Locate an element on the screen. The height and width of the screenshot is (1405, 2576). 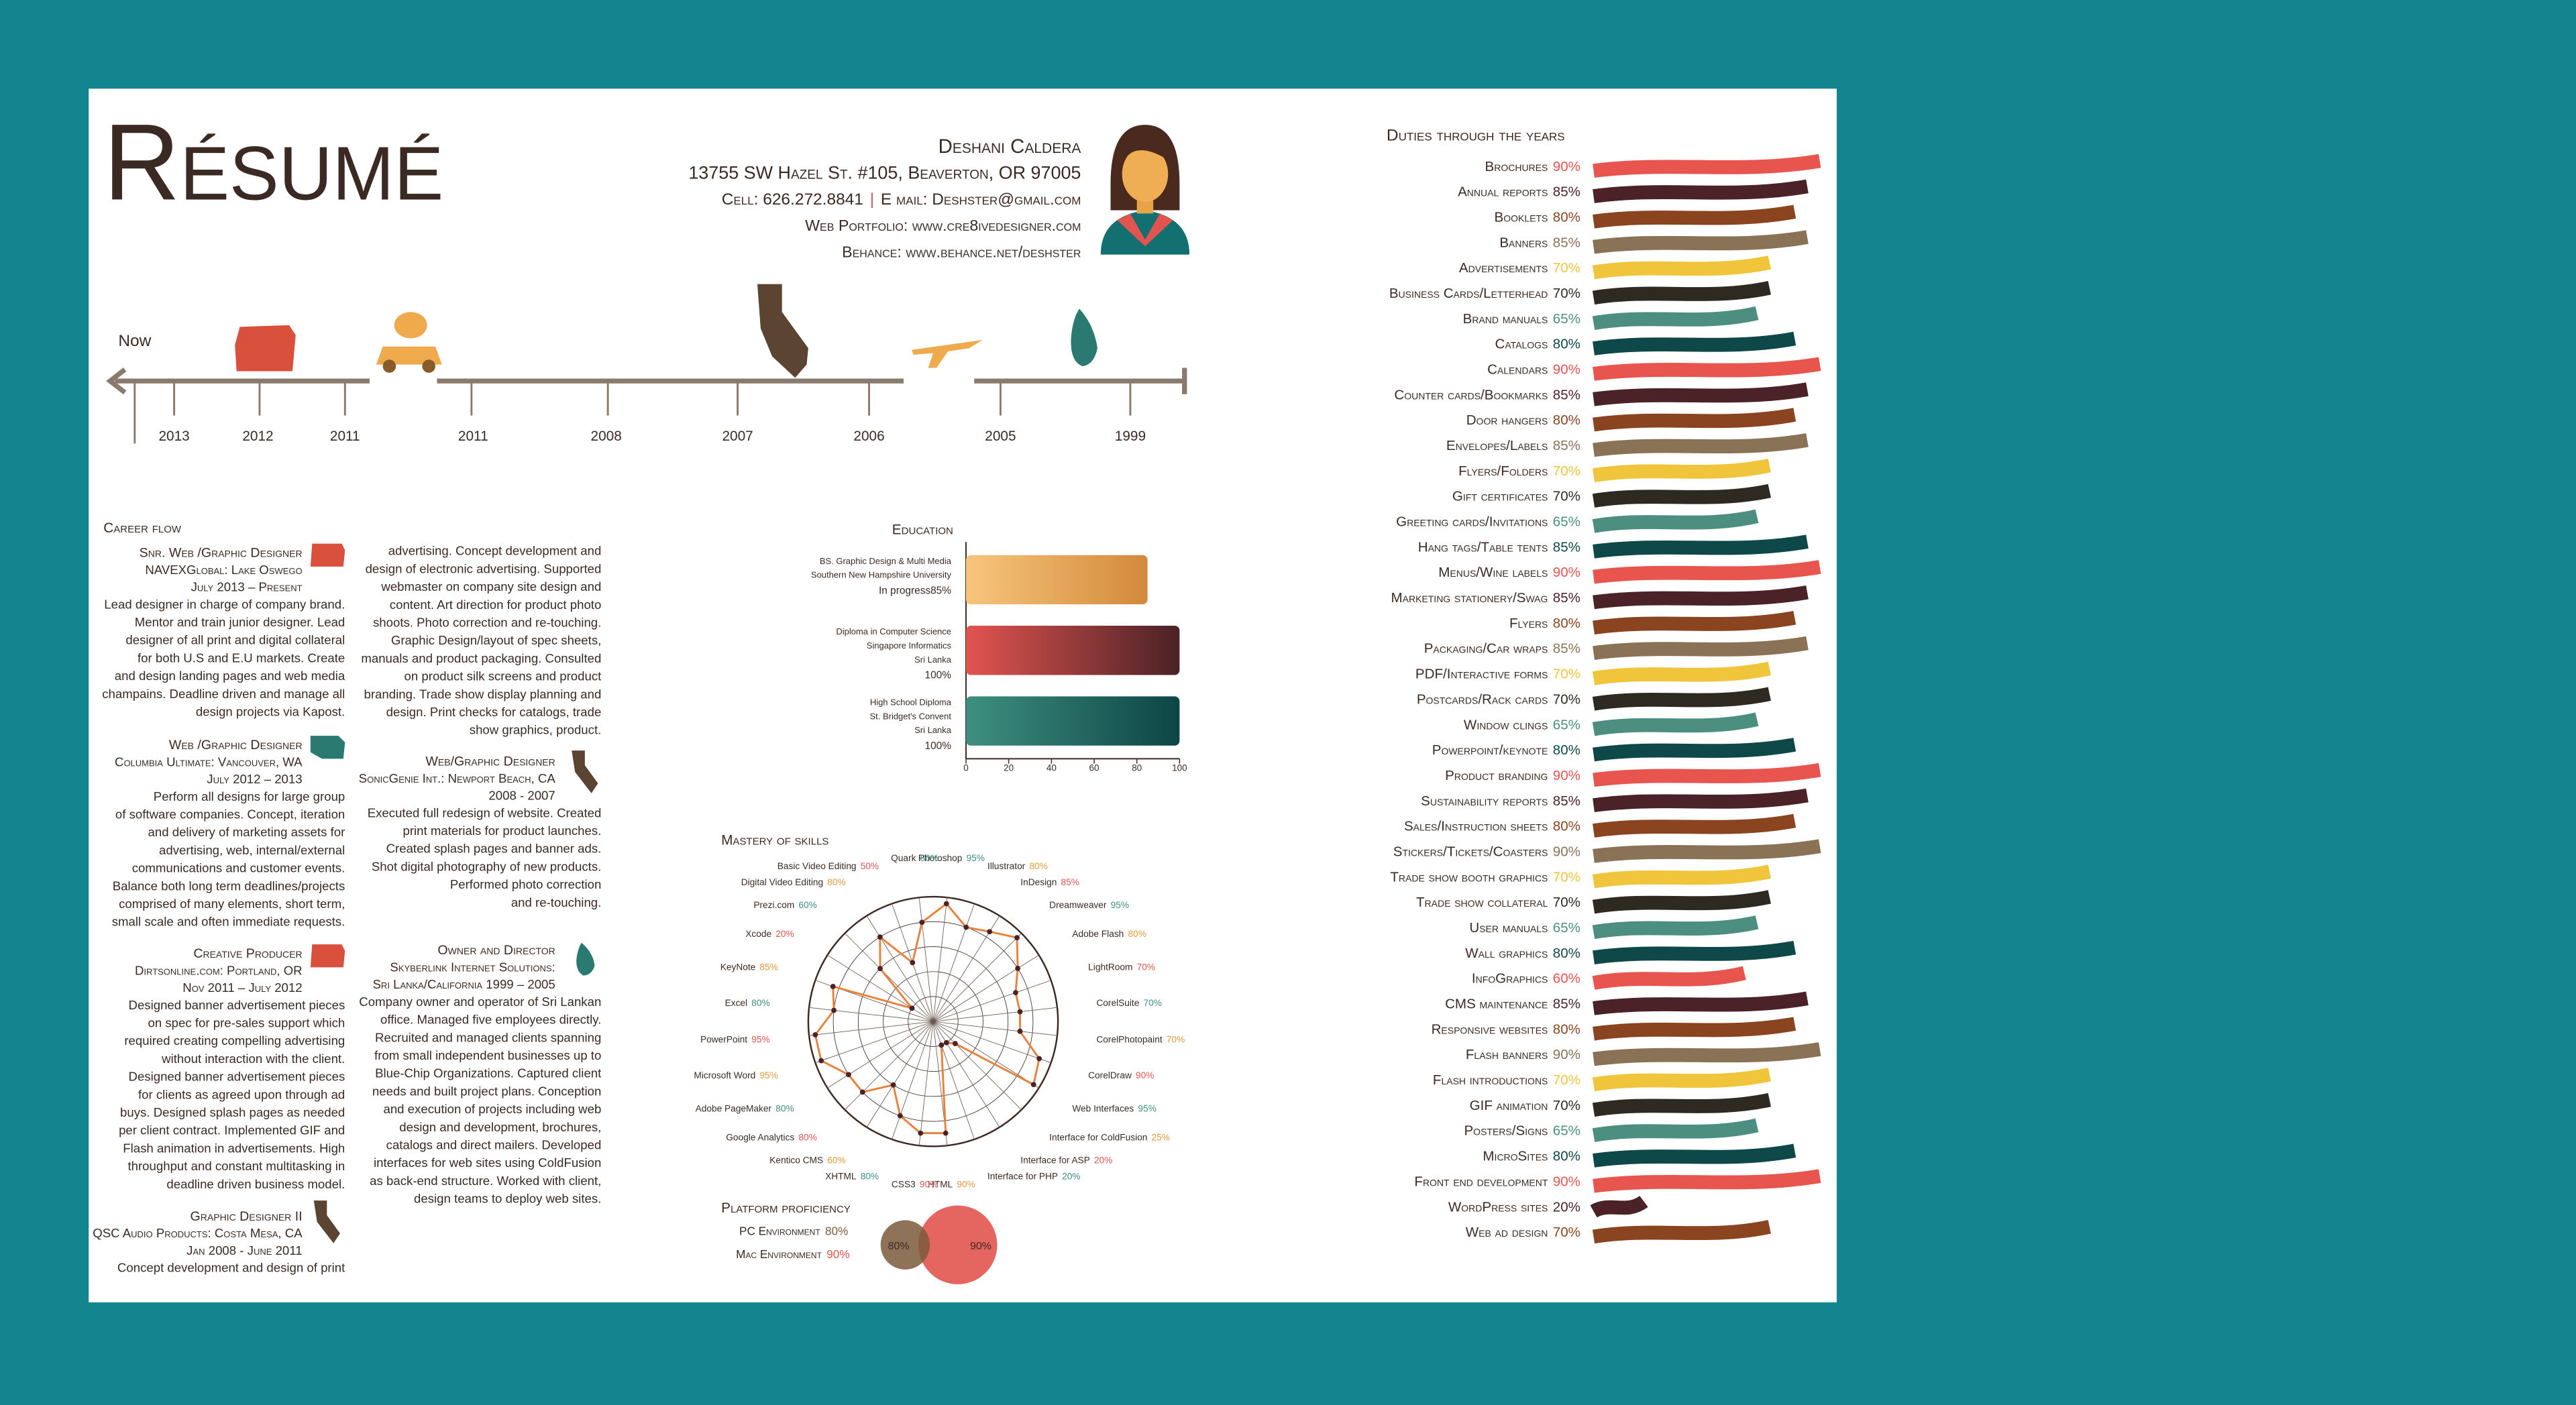
behance: Behance: www.behance.net/deshster is located at coordinates (961, 252).